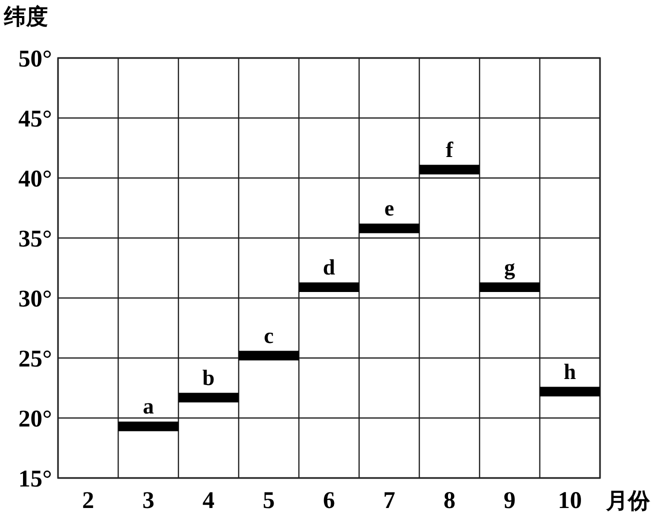 This screenshot has height=522, width=663. What do you see at coordinates (35, 59) in the screenshot?
I see `y-tick-label: 50°` at bounding box center [35, 59].